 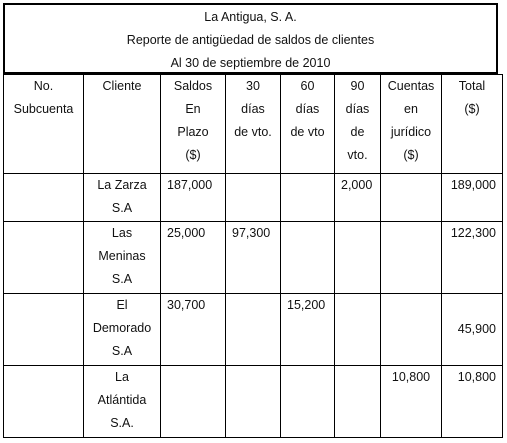 I want to click on cell-balance-on-term: 187,000, so click(x=193, y=197).